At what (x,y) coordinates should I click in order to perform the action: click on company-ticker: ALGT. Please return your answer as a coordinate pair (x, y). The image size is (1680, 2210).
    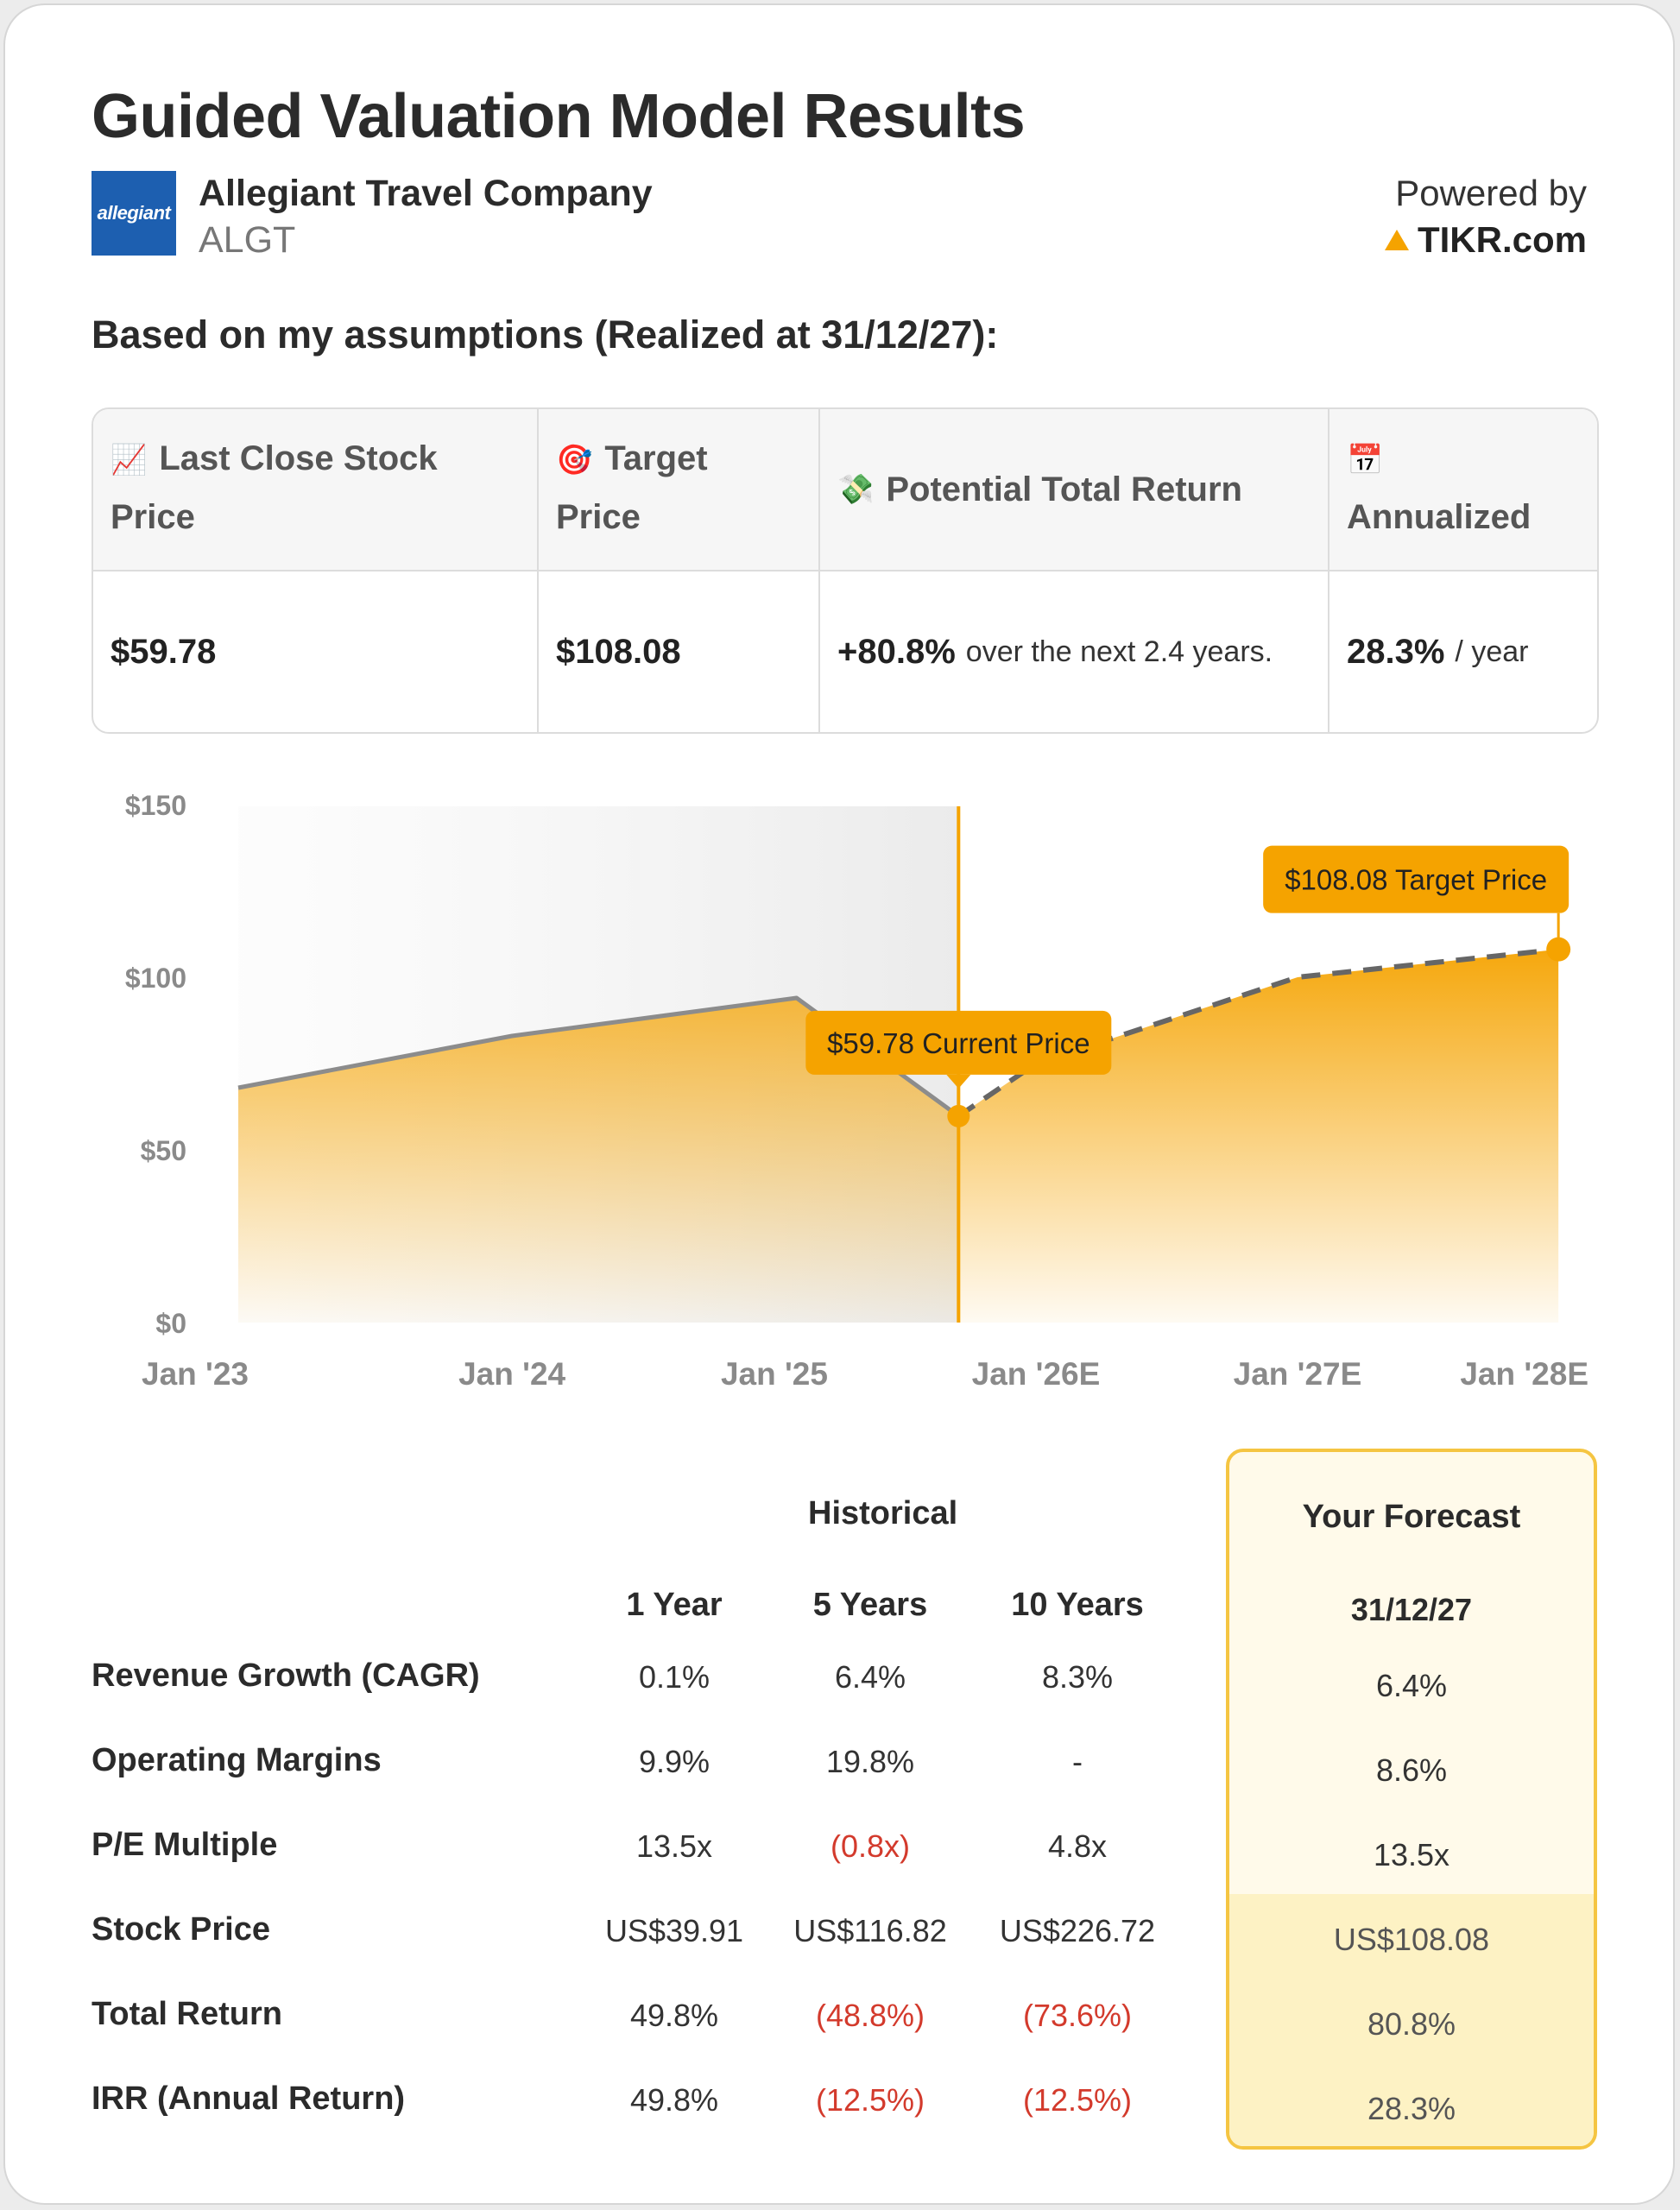
    Looking at the image, I should click on (247, 240).